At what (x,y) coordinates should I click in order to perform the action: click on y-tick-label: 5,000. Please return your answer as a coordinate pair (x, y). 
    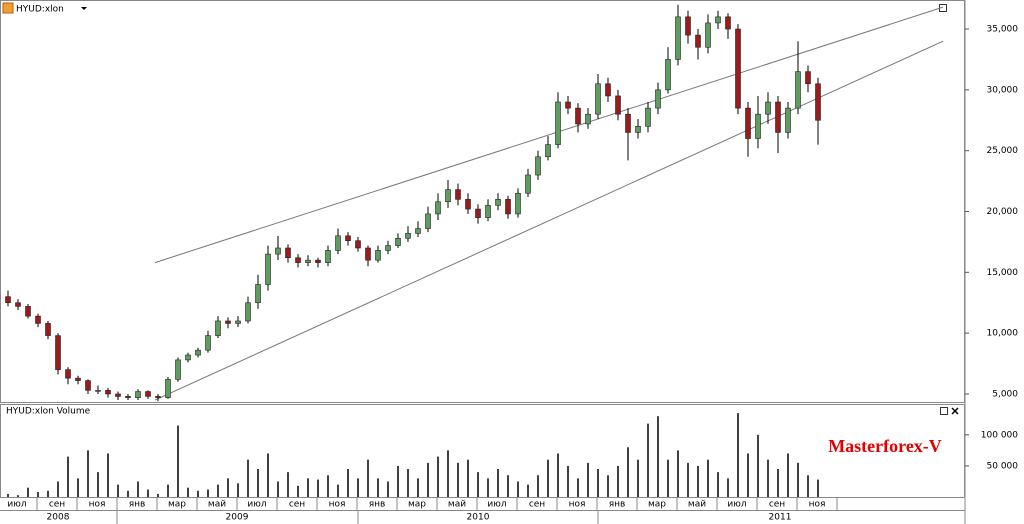
    Looking at the image, I should click on (1005, 394).